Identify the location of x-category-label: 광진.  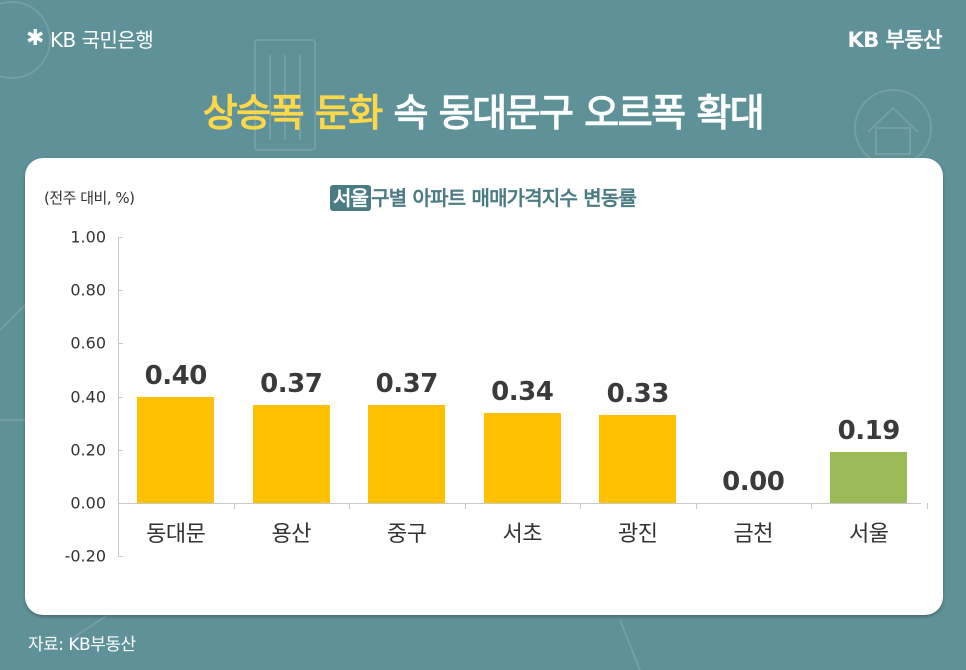
(638, 534).